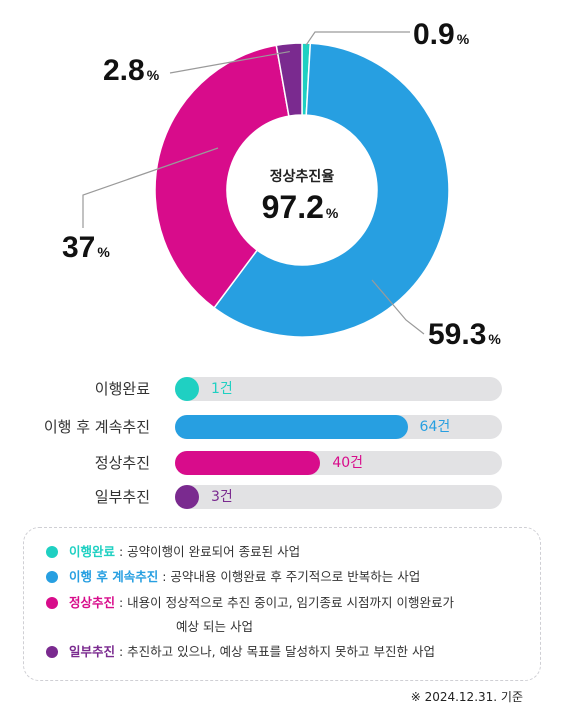 Image resolution: width=561 pixels, height=718 pixels. What do you see at coordinates (300, 207) in the screenshot?
I see `center-value: 97.2%` at bounding box center [300, 207].